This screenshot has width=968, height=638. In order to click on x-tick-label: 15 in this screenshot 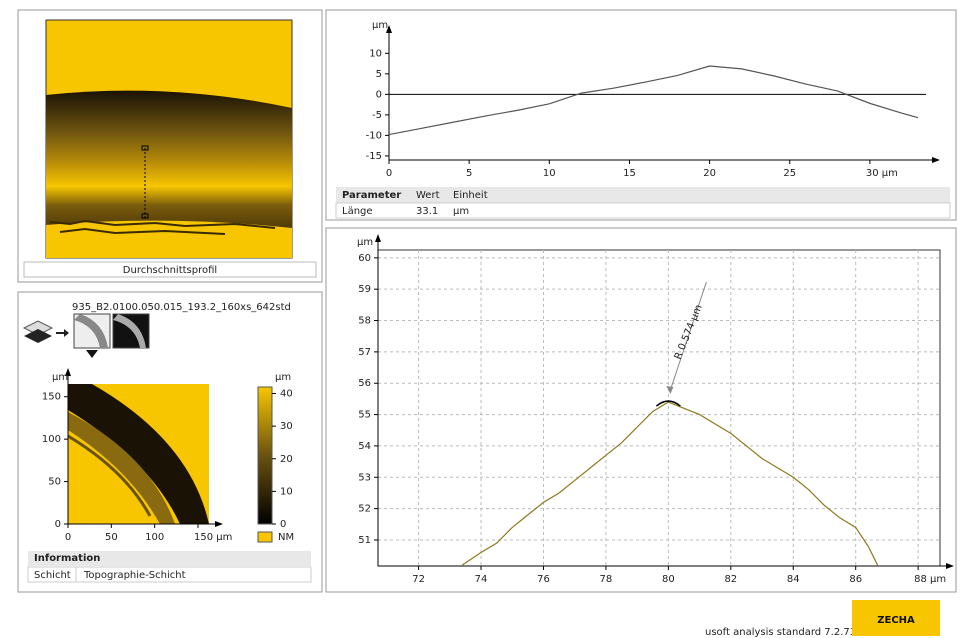, I will do `click(629, 173)`.